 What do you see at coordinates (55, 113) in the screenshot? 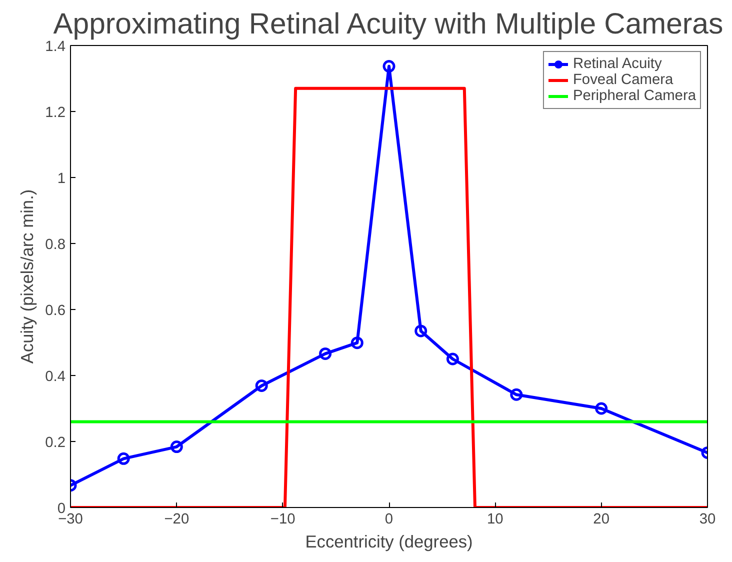
I see `y-tick-label: 1.2` at bounding box center [55, 113].